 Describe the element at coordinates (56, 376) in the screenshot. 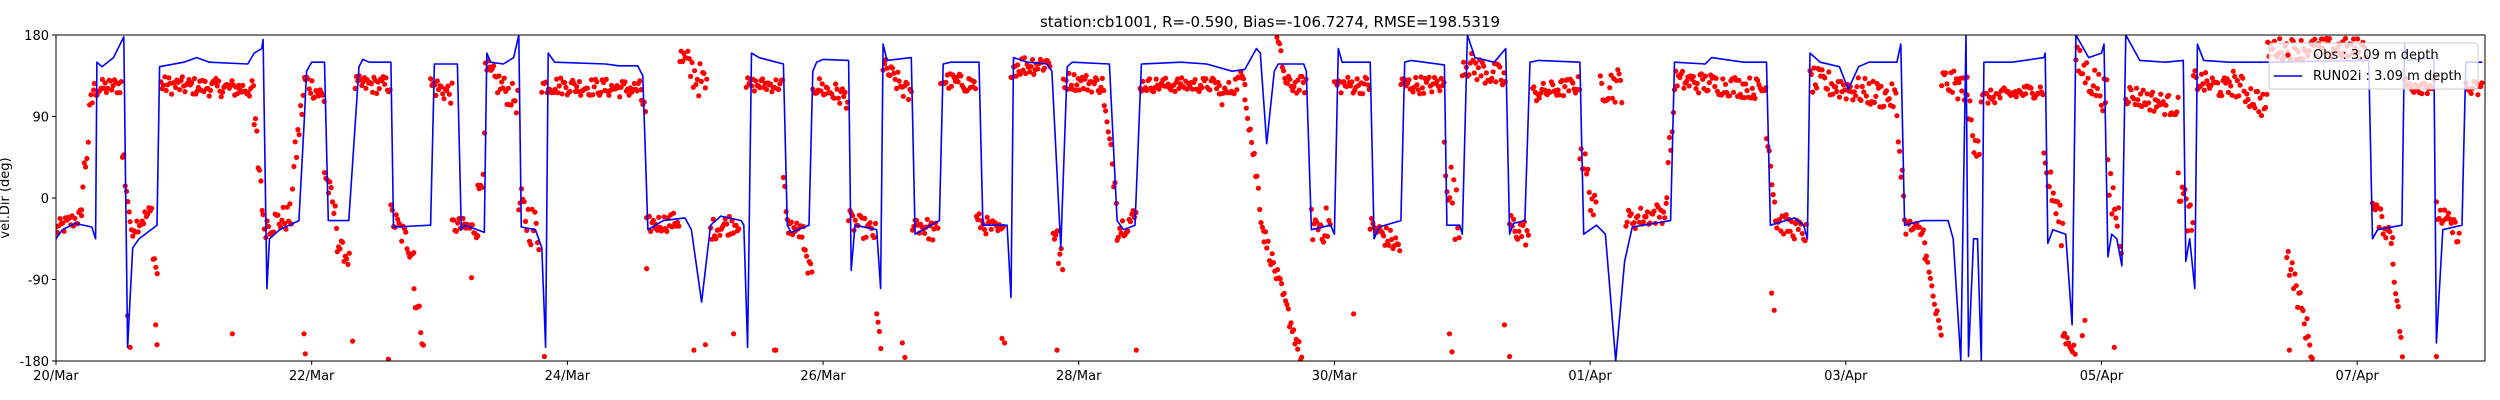

I see `x-tick-label: 20/Mar` at that location.